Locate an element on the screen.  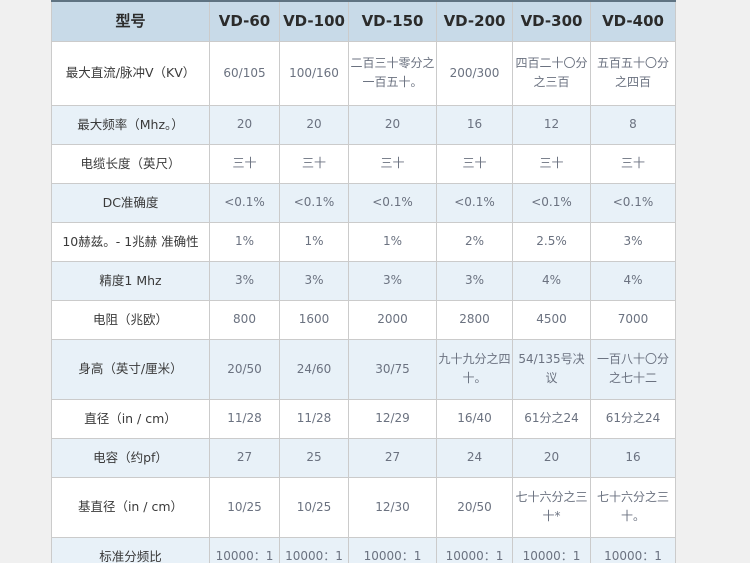
row-label: 基直径（in / cm） is located at coordinates (130, 507).